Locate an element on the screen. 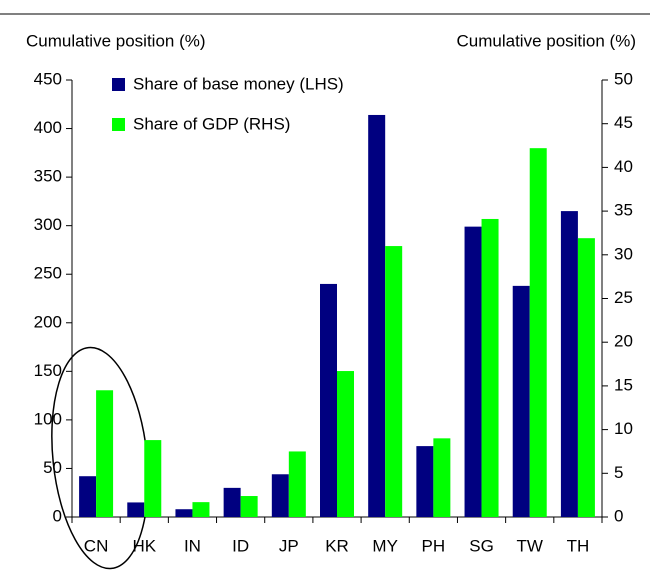 This screenshot has height=577, width=650. y2-tick-label: 10 is located at coordinates (623, 428).